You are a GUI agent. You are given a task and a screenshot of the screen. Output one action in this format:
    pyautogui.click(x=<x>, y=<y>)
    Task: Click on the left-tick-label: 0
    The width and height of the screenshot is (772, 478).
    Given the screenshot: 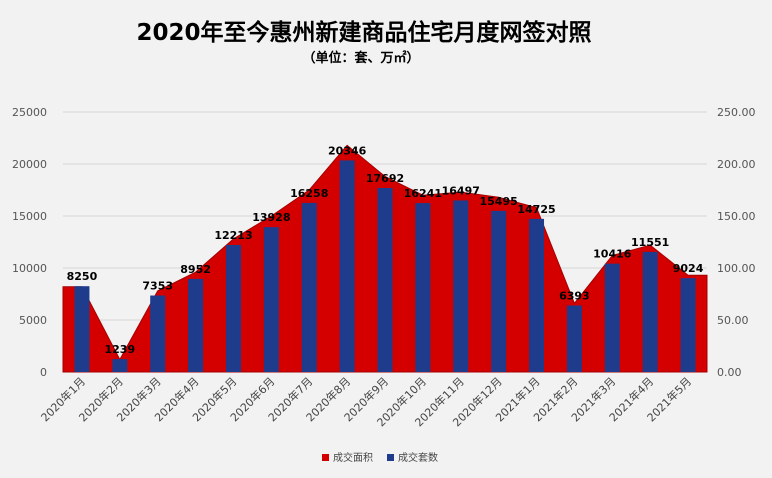 What is the action you would take?
    pyautogui.click(x=43, y=372)
    